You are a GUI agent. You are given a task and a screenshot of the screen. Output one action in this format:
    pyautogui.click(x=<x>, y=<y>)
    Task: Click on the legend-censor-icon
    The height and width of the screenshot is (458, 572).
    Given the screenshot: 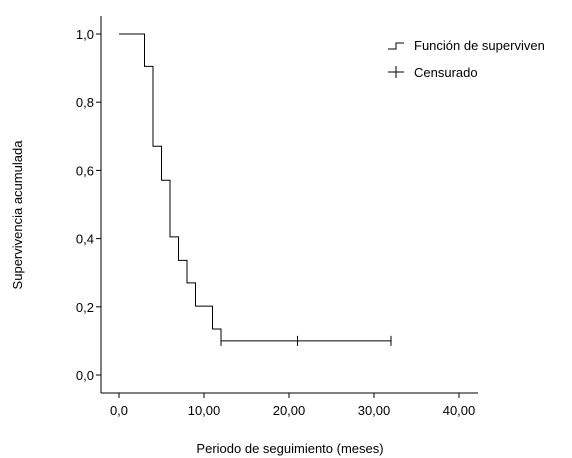 What is the action you would take?
    pyautogui.click(x=396, y=72)
    